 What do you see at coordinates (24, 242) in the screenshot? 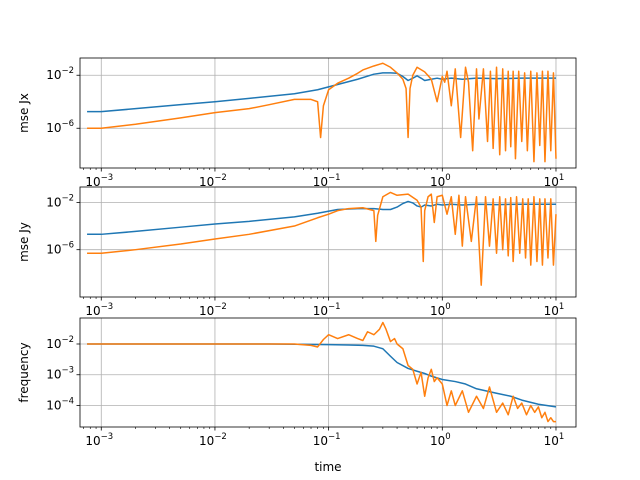
I see `y-axis-label: mse Jy` at bounding box center [24, 242].